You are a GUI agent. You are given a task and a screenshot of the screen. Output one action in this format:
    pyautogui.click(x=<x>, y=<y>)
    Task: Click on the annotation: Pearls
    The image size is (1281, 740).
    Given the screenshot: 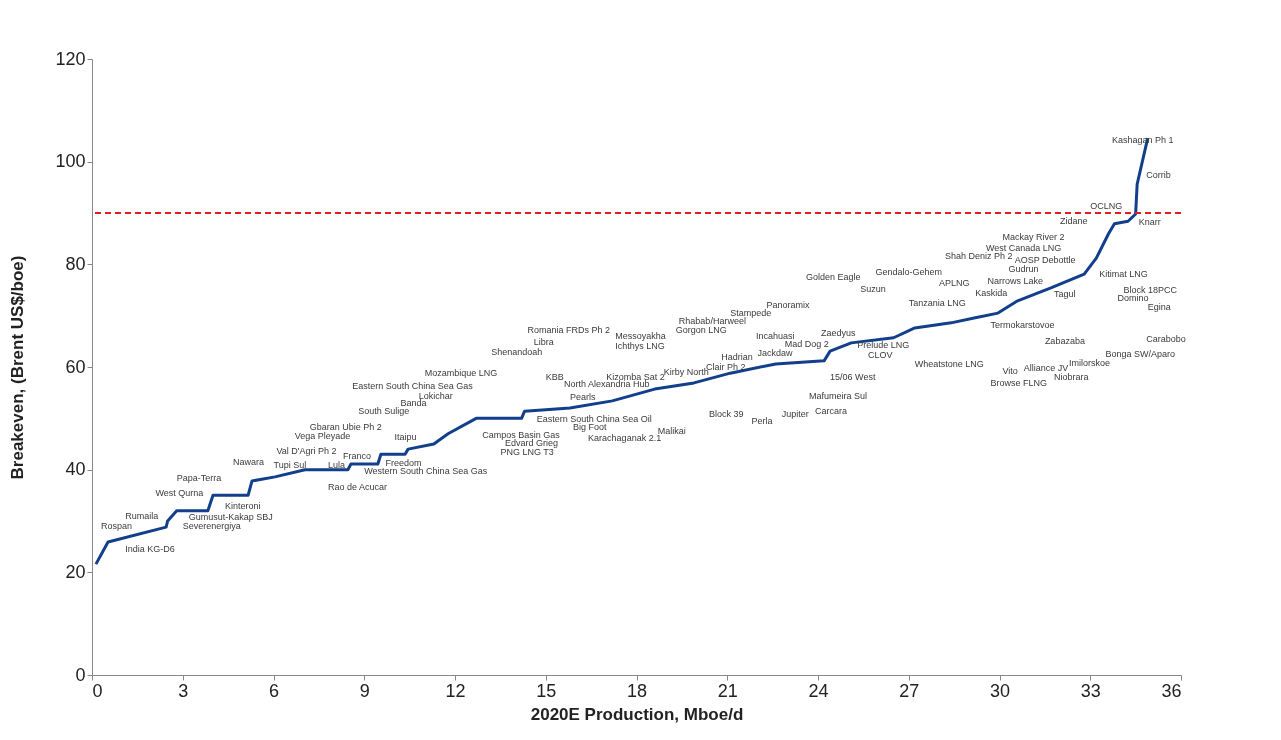 What is the action you would take?
    pyautogui.click(x=582, y=396)
    